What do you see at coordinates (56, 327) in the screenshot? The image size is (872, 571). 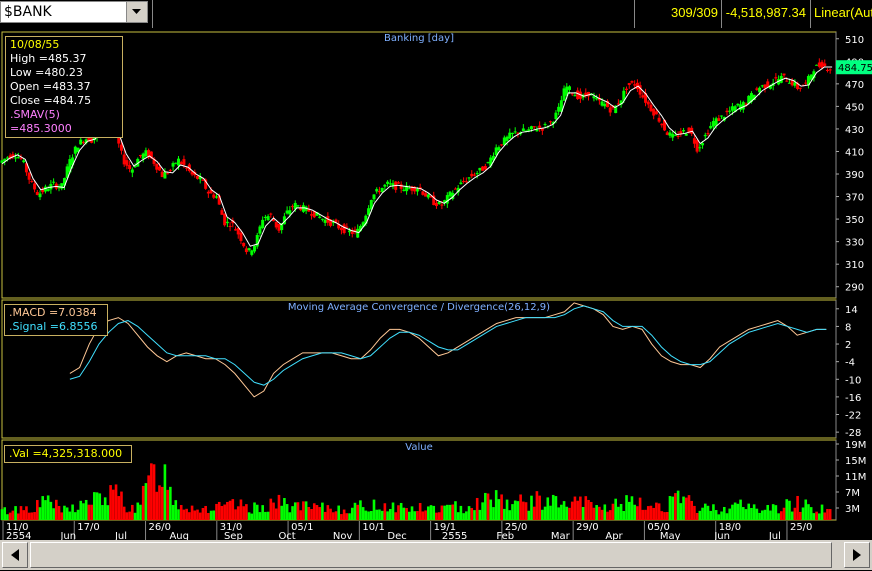 I see `legend-signal: .Signal =6.8556` at bounding box center [56, 327].